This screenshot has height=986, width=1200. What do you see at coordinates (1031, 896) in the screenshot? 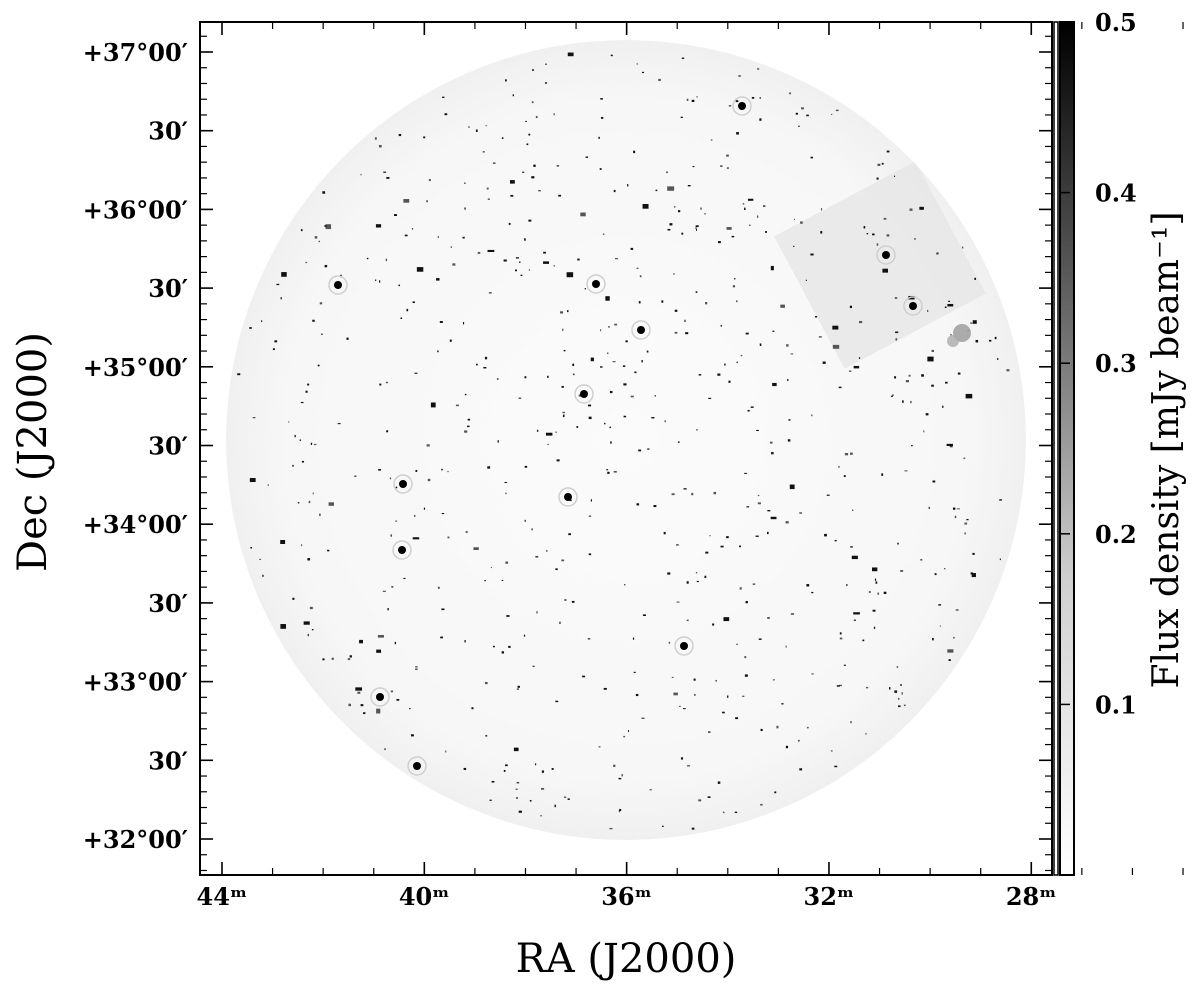
I see `x-tick-label: 28ᵐ` at bounding box center [1031, 896].